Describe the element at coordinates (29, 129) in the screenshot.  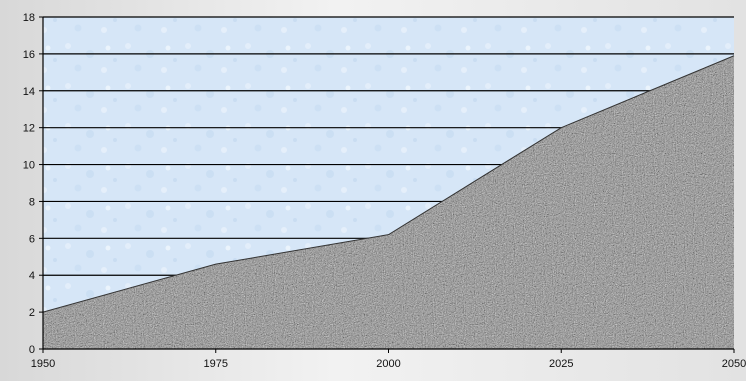
I see `y-tick-label-12: 12` at that location.